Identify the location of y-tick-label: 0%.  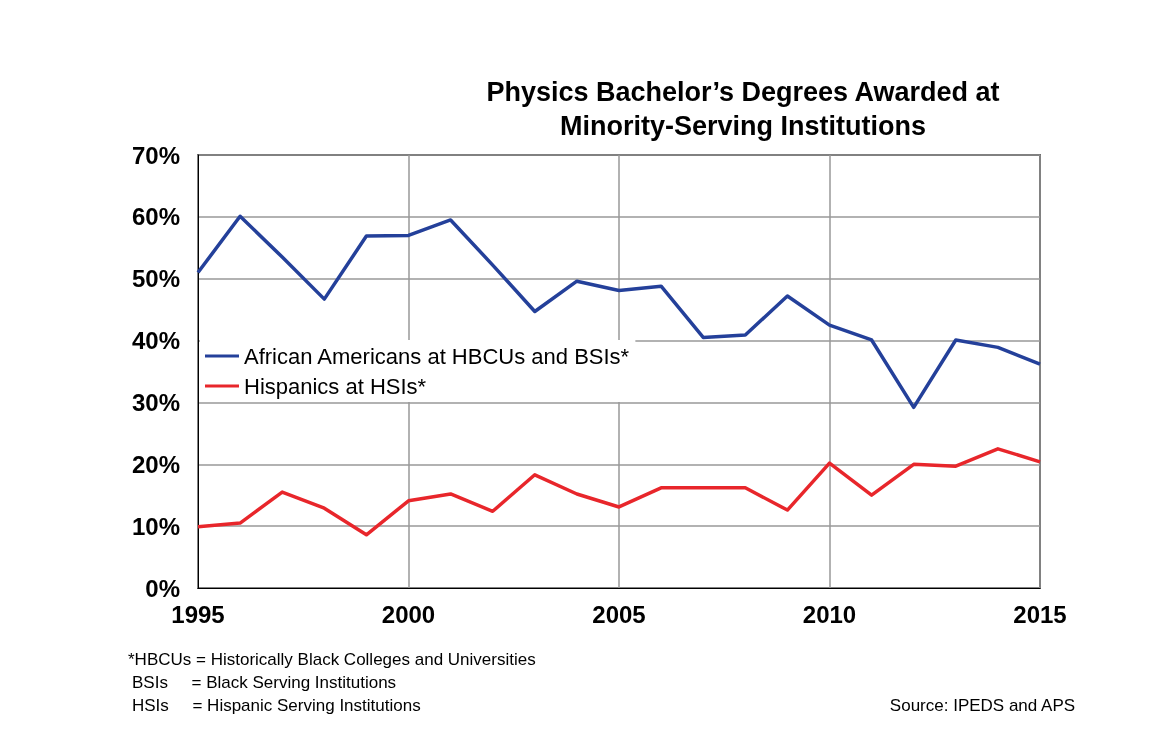
(162, 588).